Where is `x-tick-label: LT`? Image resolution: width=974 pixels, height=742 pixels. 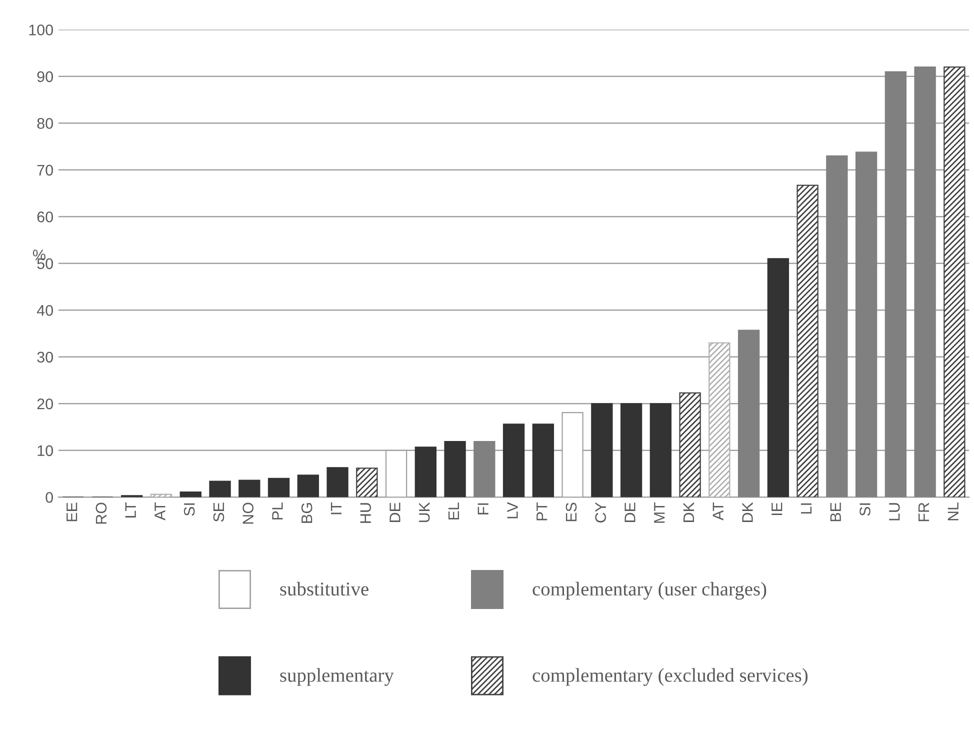
x-tick-label: LT is located at coordinates (130, 510).